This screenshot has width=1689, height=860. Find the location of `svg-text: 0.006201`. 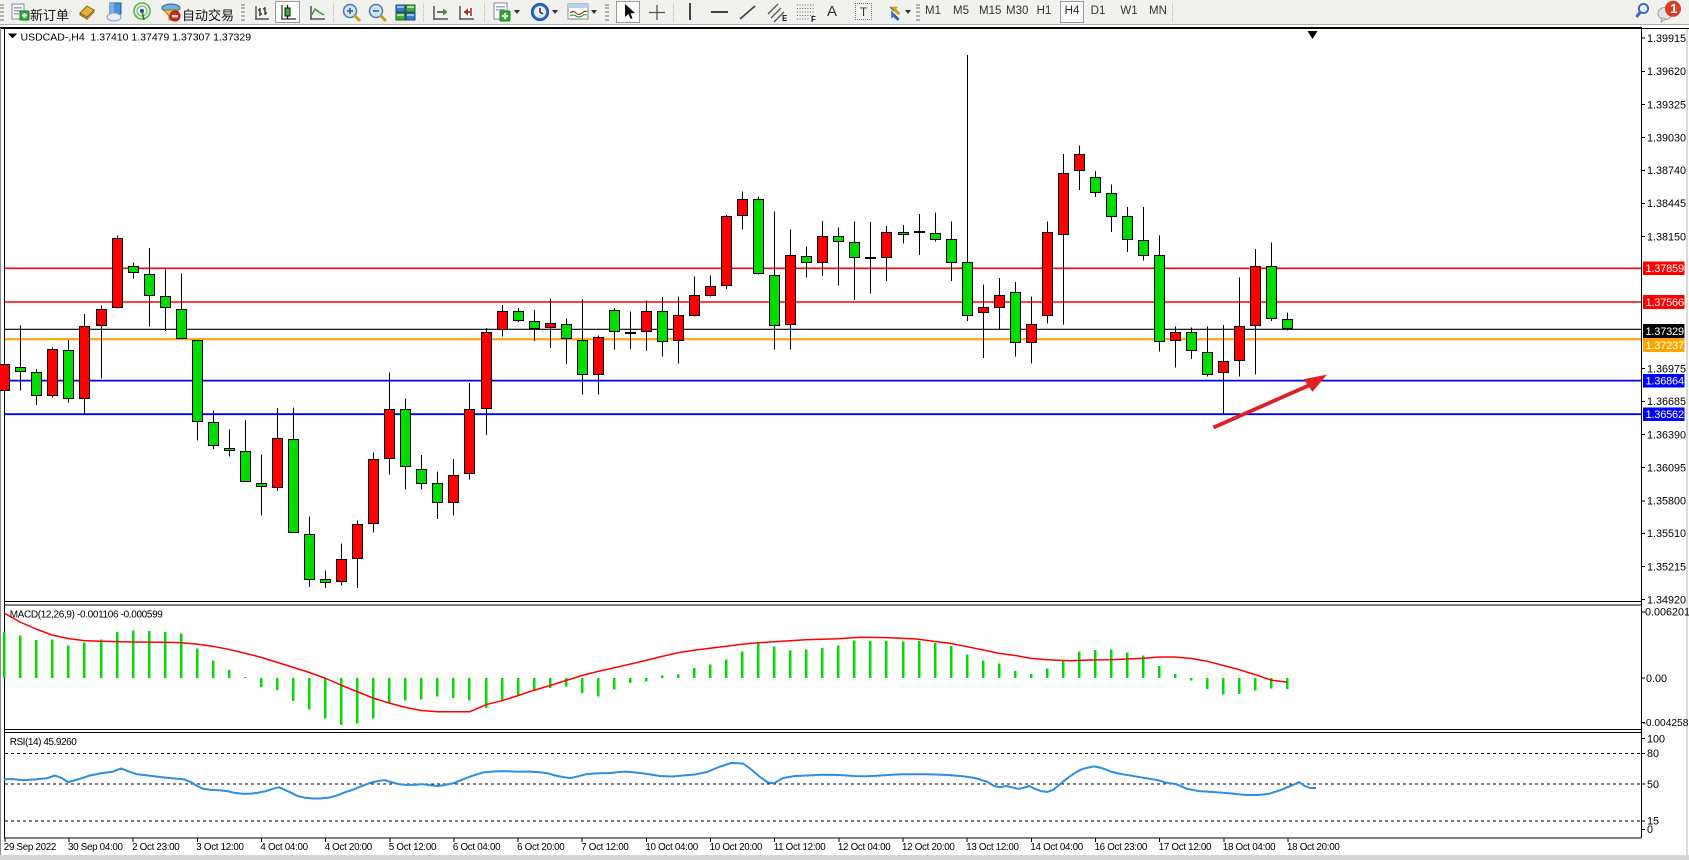

svg-text: 0.006201 is located at coordinates (1667, 613).